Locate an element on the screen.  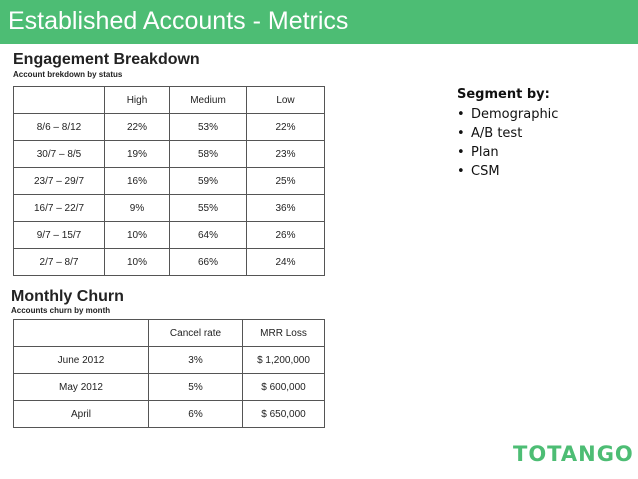
list-item: • A/B test is located at coordinates (507, 133).